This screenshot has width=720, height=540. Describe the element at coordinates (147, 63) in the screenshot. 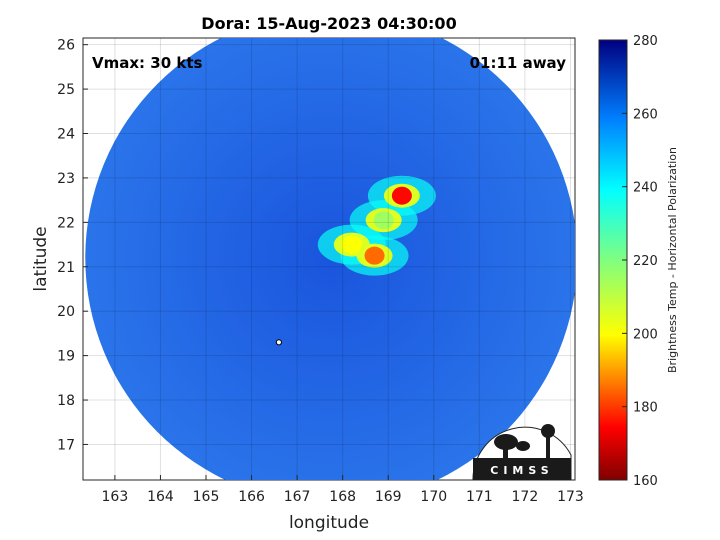

I see `vmax-annotation: Vmax: 30 kts` at that location.